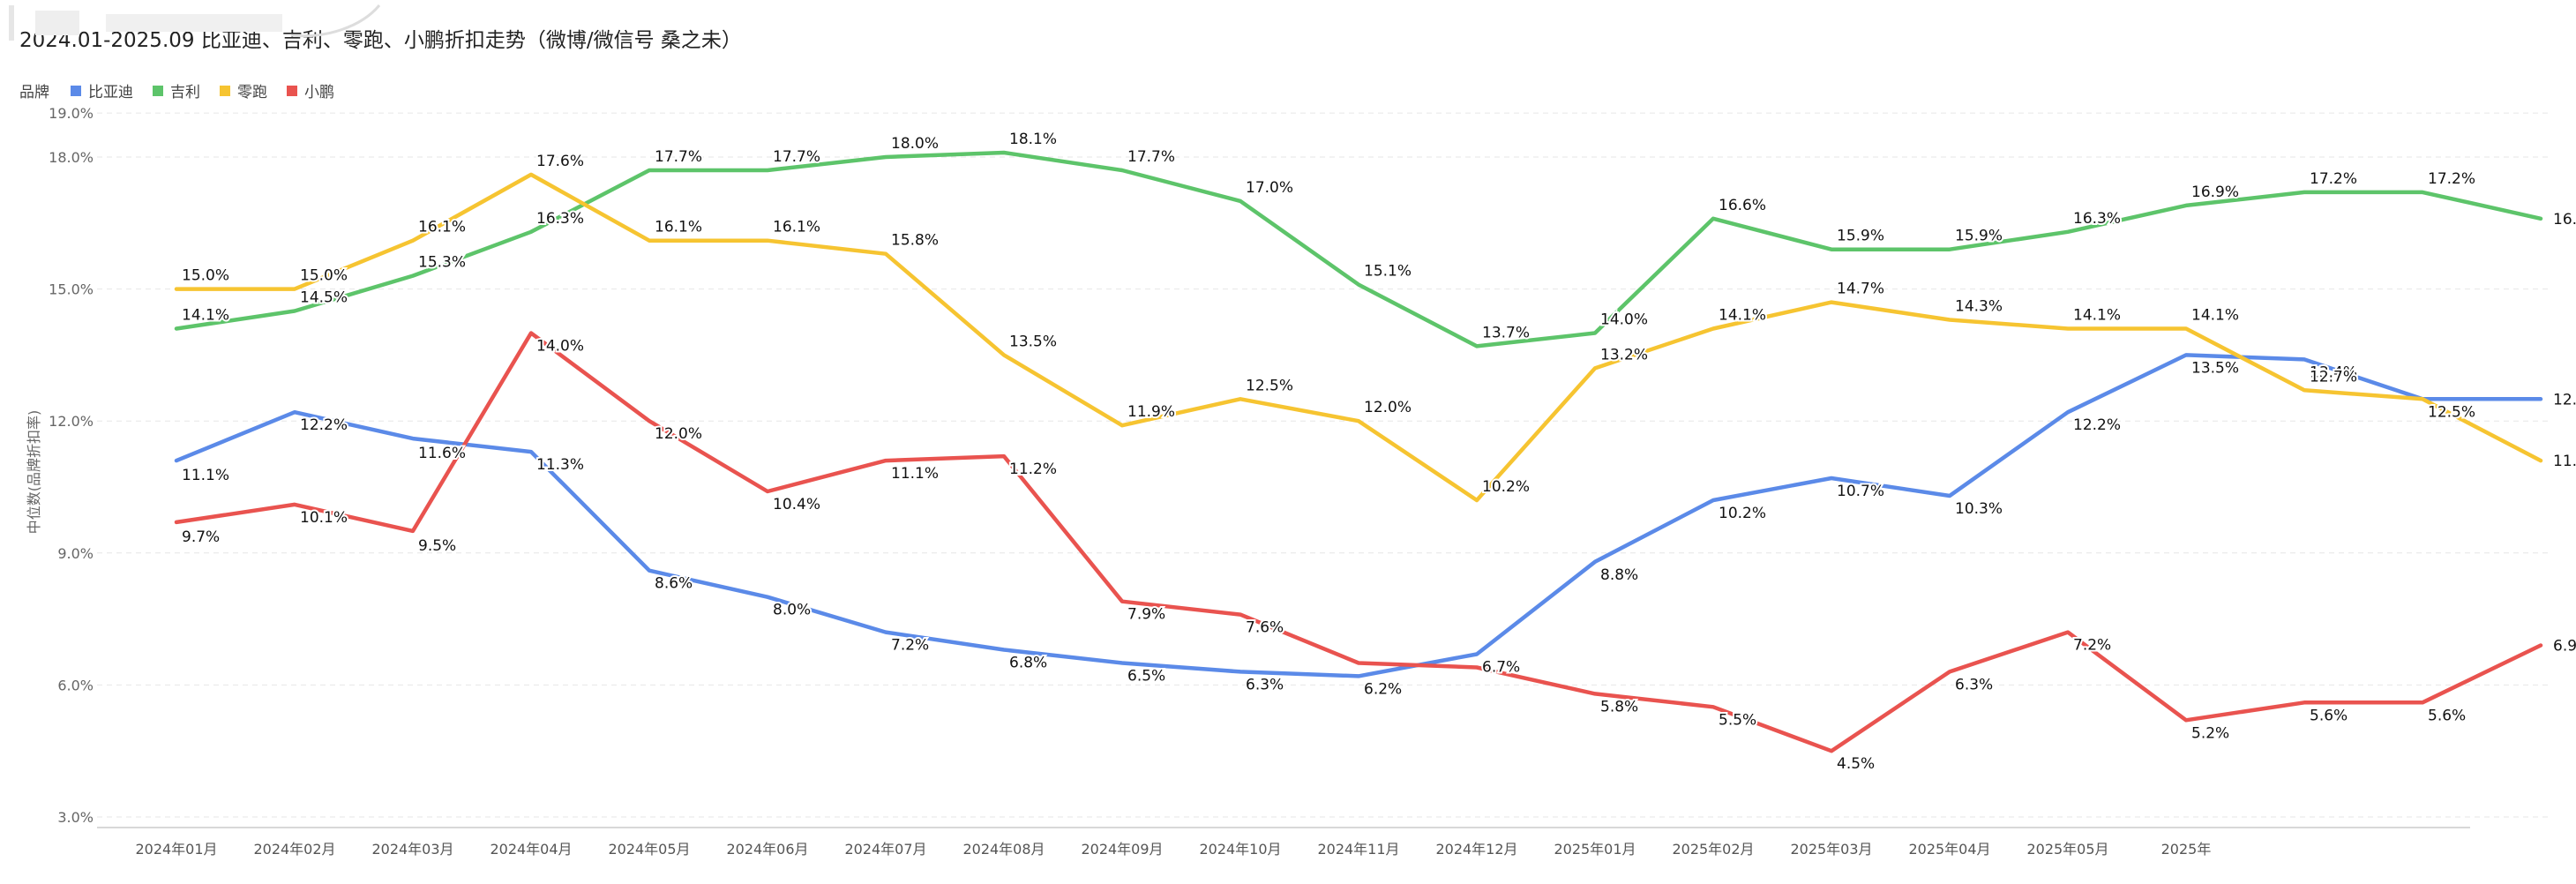 The image size is (2576, 884). I want to click on data-label: 8.0%, so click(792, 610).